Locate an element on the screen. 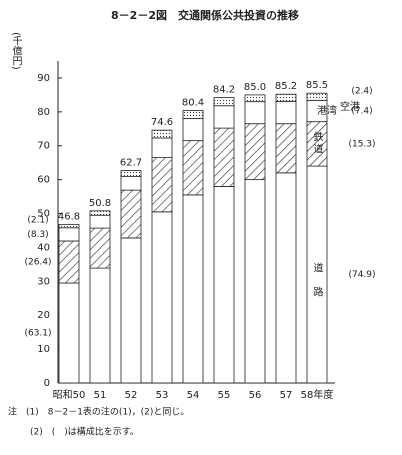 The image size is (402, 455). x-tick-label: 55 is located at coordinates (224, 395).